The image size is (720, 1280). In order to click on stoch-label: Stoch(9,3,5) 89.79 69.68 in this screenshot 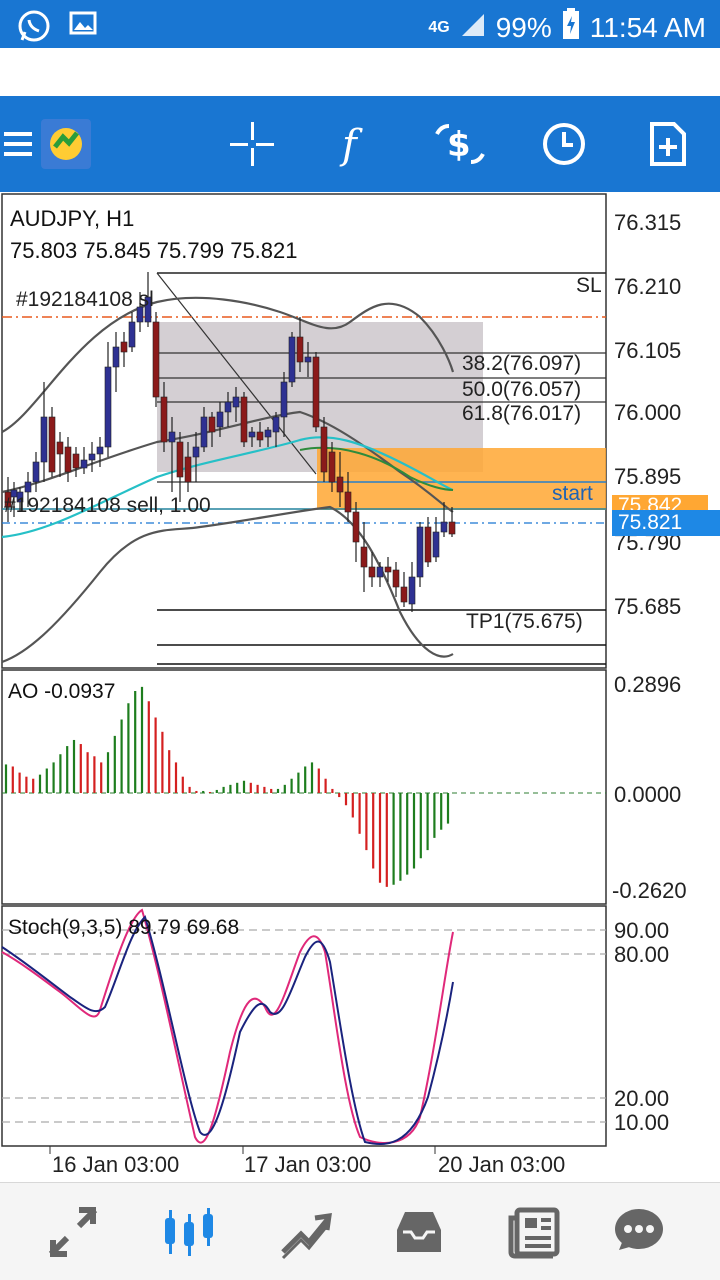, I will do `click(124, 927)`.